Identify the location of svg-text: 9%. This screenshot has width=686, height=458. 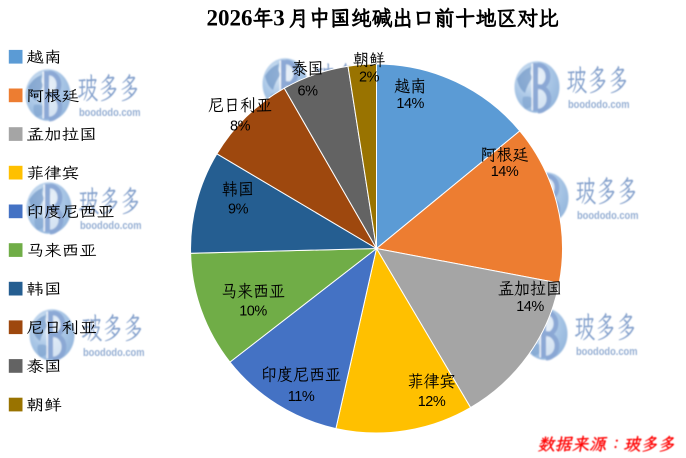
(238, 210).